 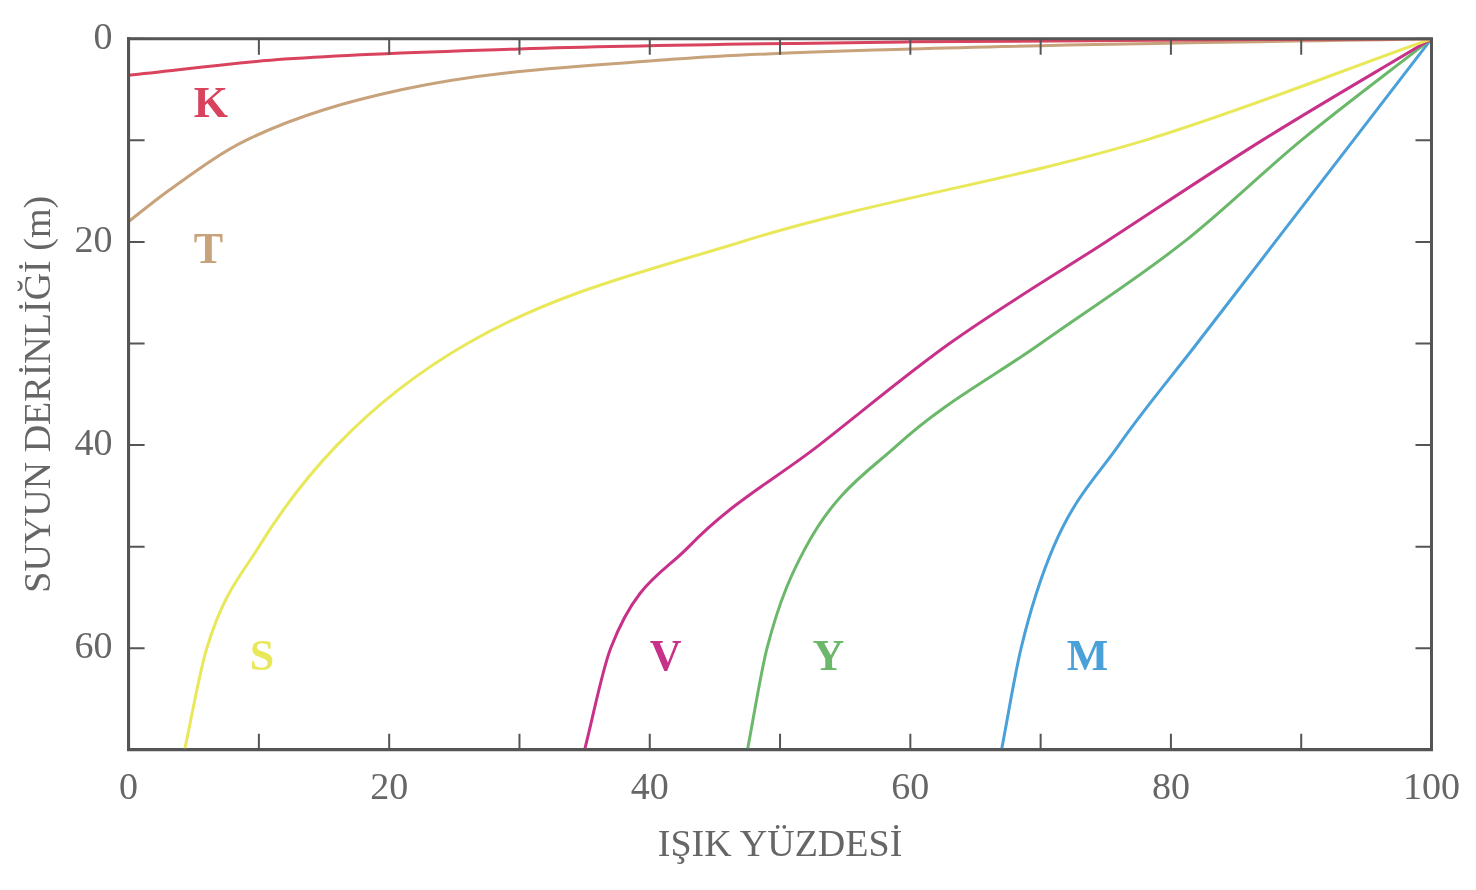 I want to click on x-tick-label: 100, so click(x=1431, y=785).